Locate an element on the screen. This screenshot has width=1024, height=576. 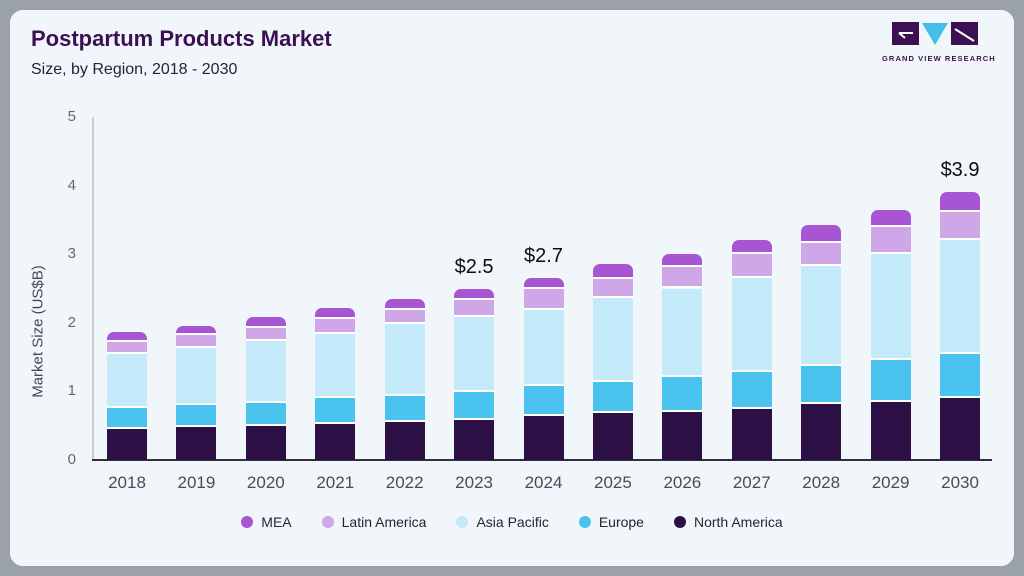
legend-dot-mea is located at coordinates (247, 522).